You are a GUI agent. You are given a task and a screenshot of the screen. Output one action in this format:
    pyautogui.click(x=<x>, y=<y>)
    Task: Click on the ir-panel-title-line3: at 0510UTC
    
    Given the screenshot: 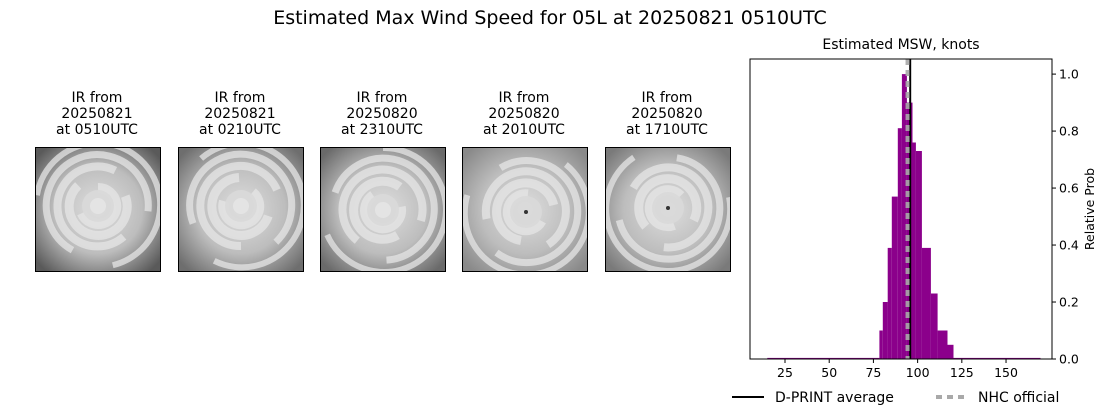 What is the action you would take?
    pyautogui.click(x=97, y=130)
    